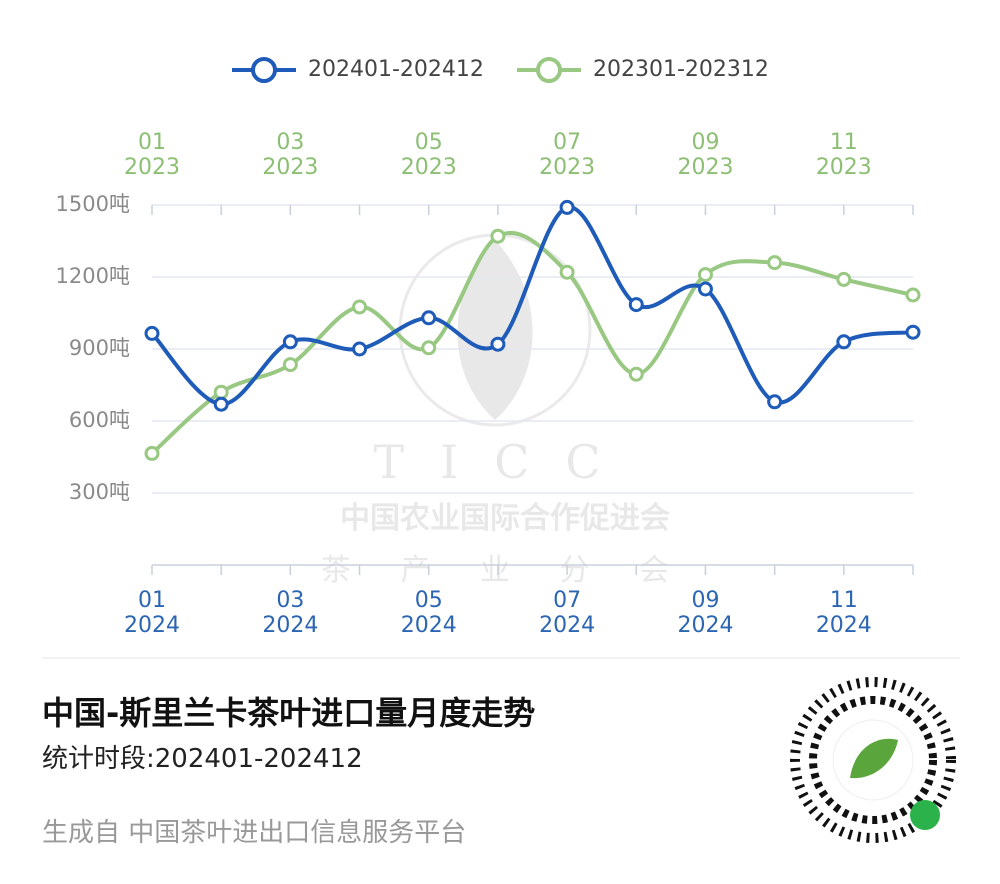 The image size is (1000, 884). I want to click on y-tick-label: 1500吨, so click(93, 204).